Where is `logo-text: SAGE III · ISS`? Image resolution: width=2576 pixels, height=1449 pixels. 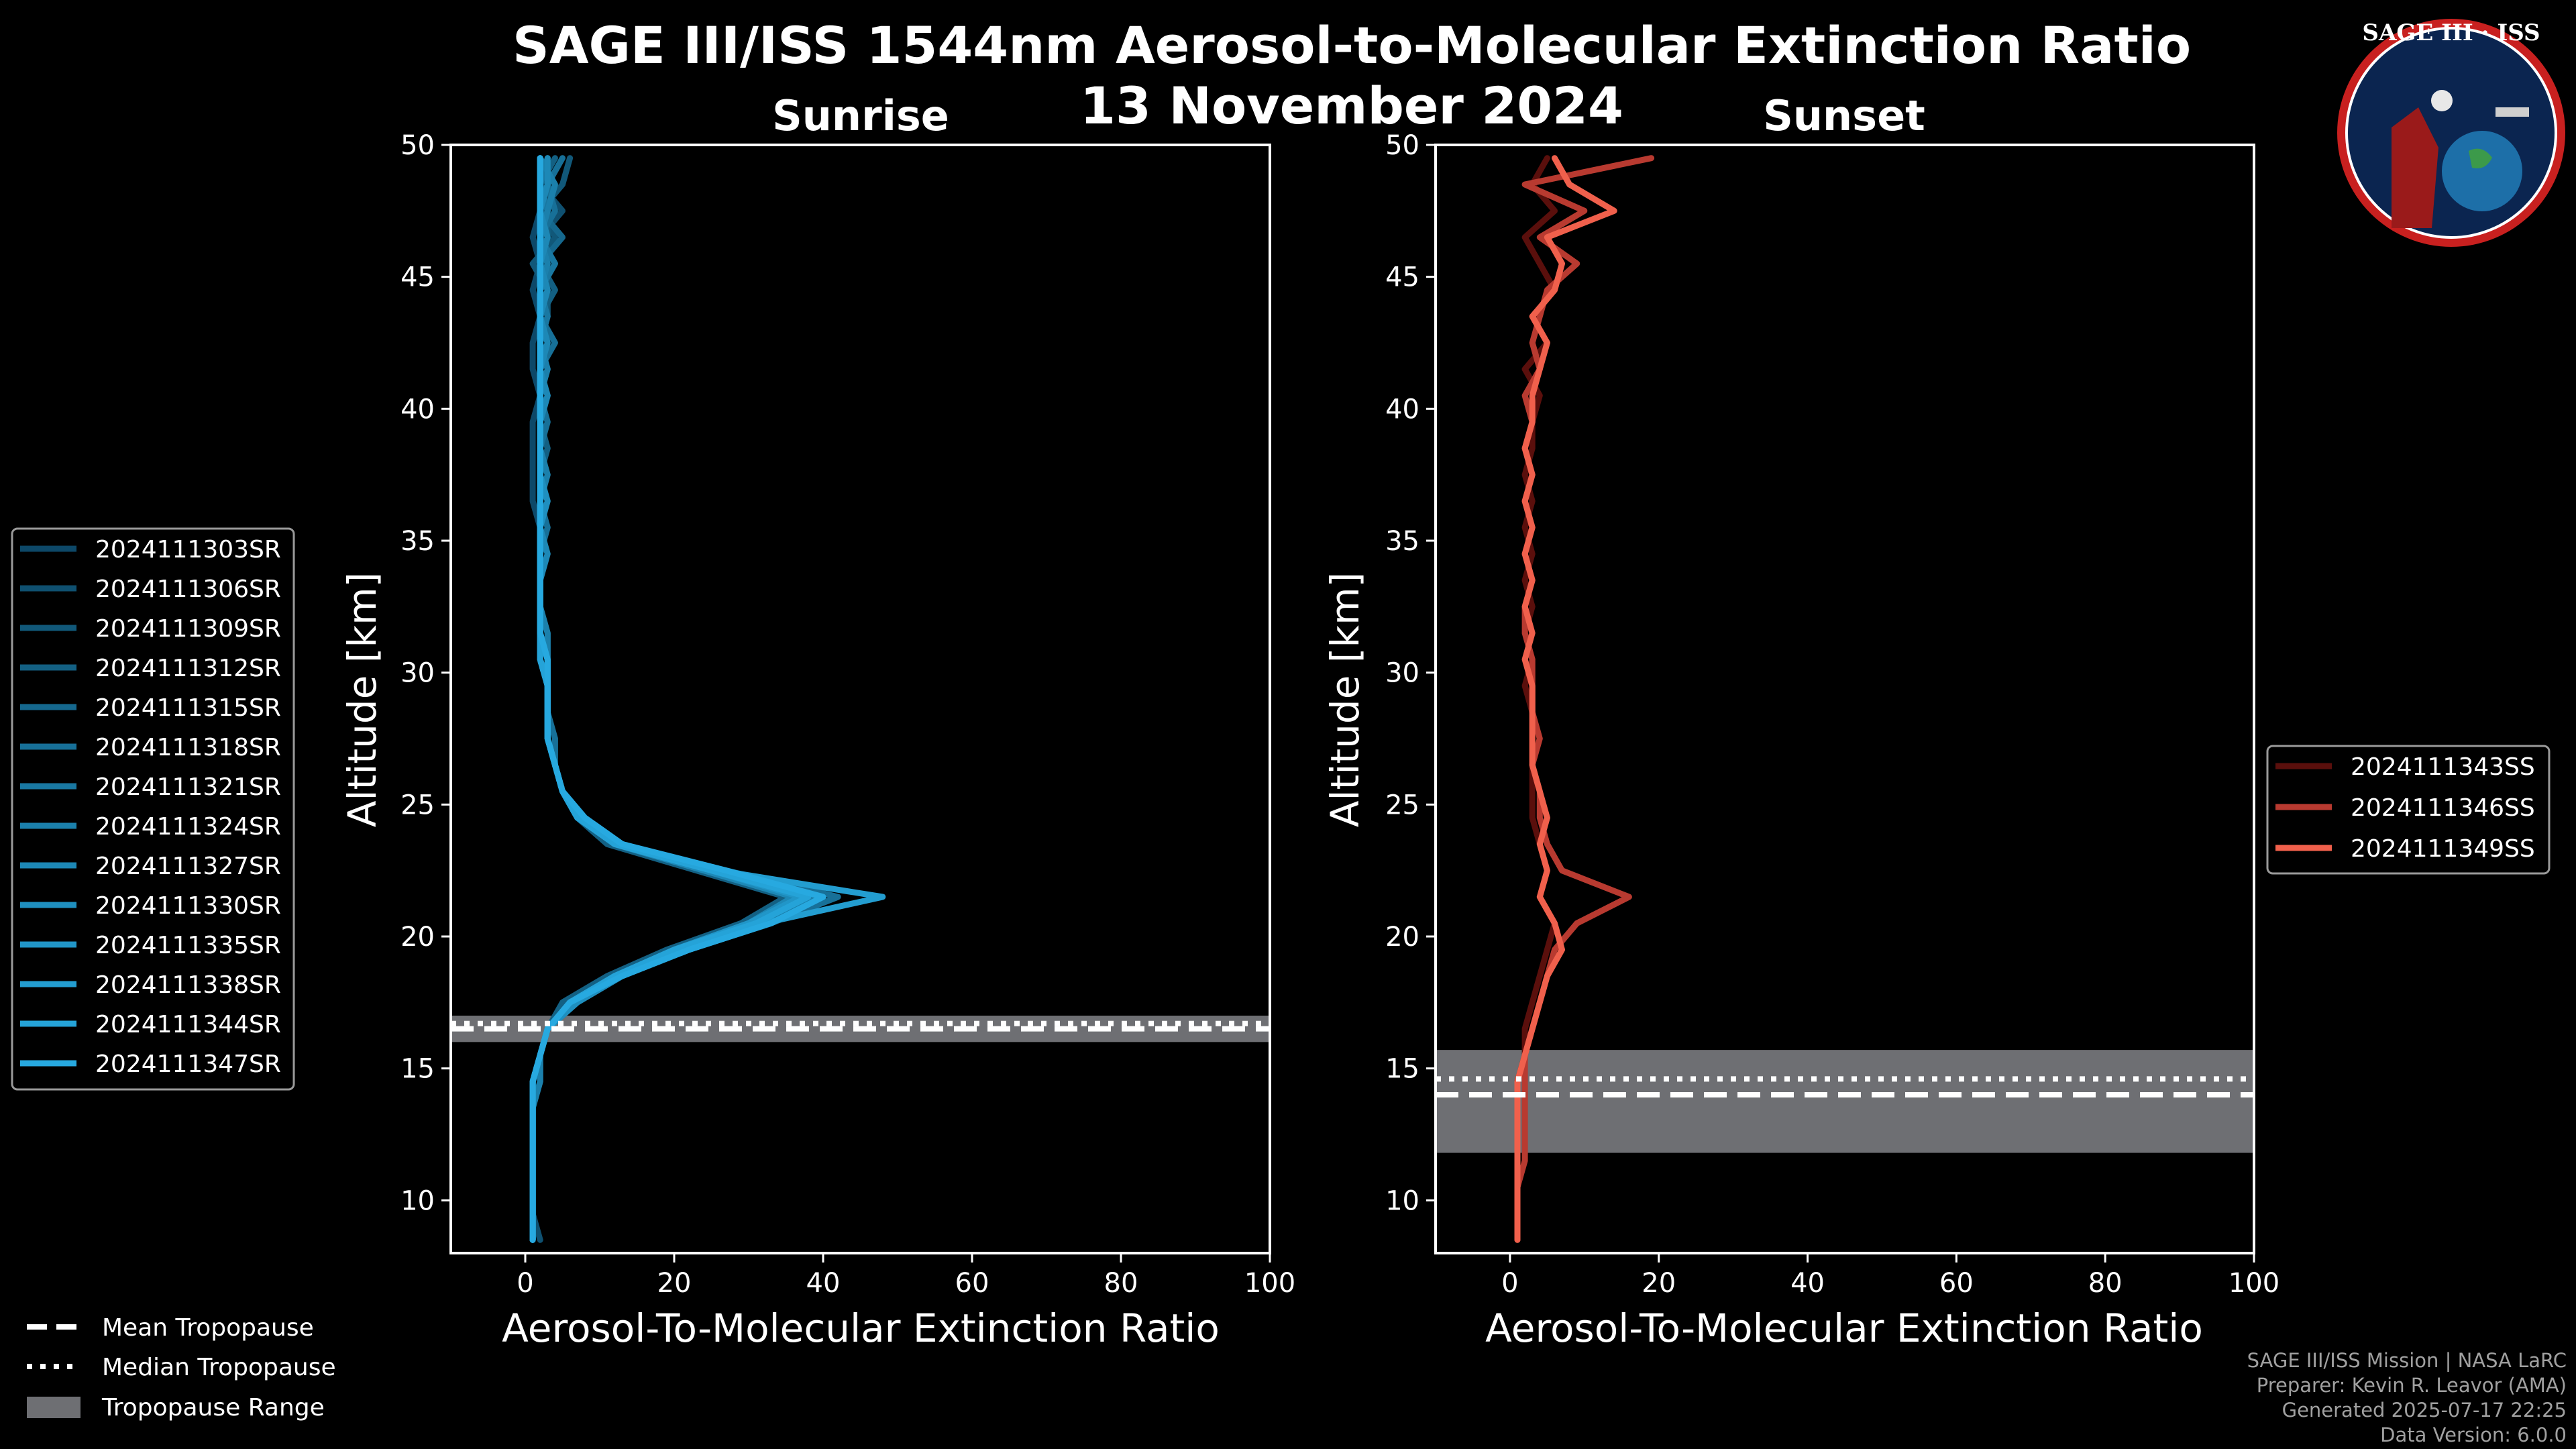 logo-text: SAGE III · ISS is located at coordinates (2451, 32).